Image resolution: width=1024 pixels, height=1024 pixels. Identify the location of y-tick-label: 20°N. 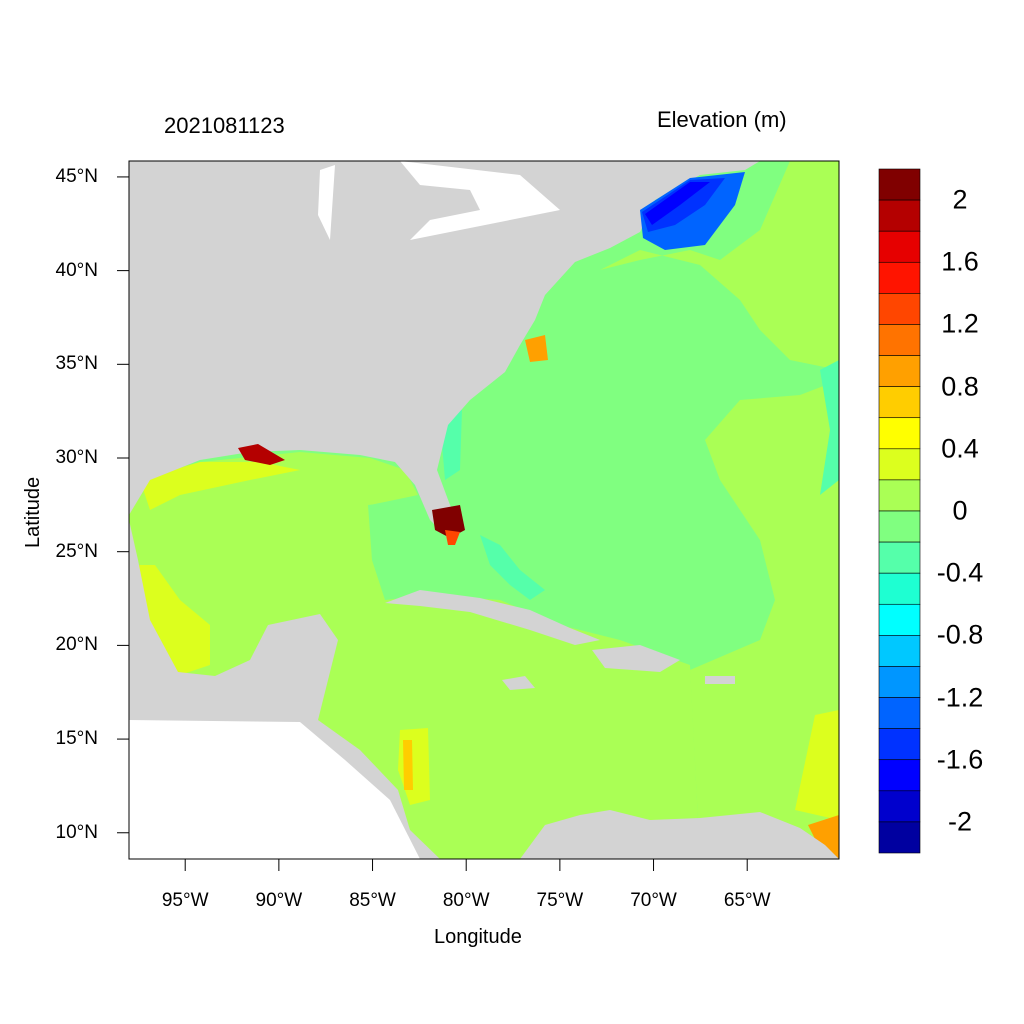
(76, 645).